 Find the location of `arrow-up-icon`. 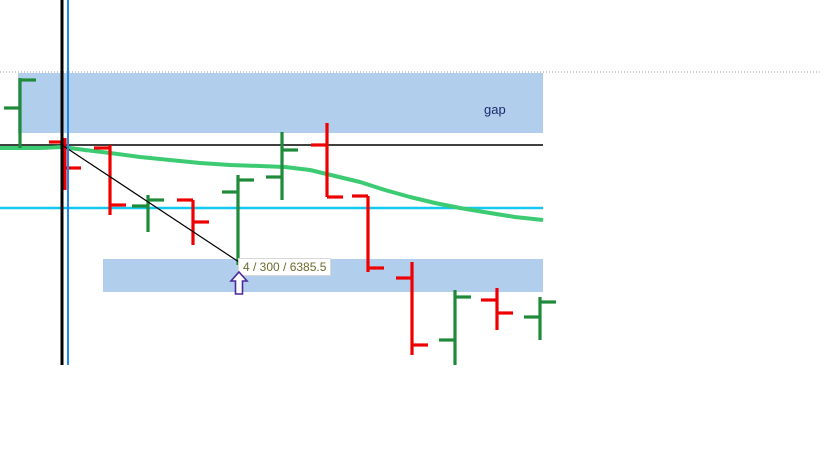

arrow-up-icon is located at coordinates (239, 286).